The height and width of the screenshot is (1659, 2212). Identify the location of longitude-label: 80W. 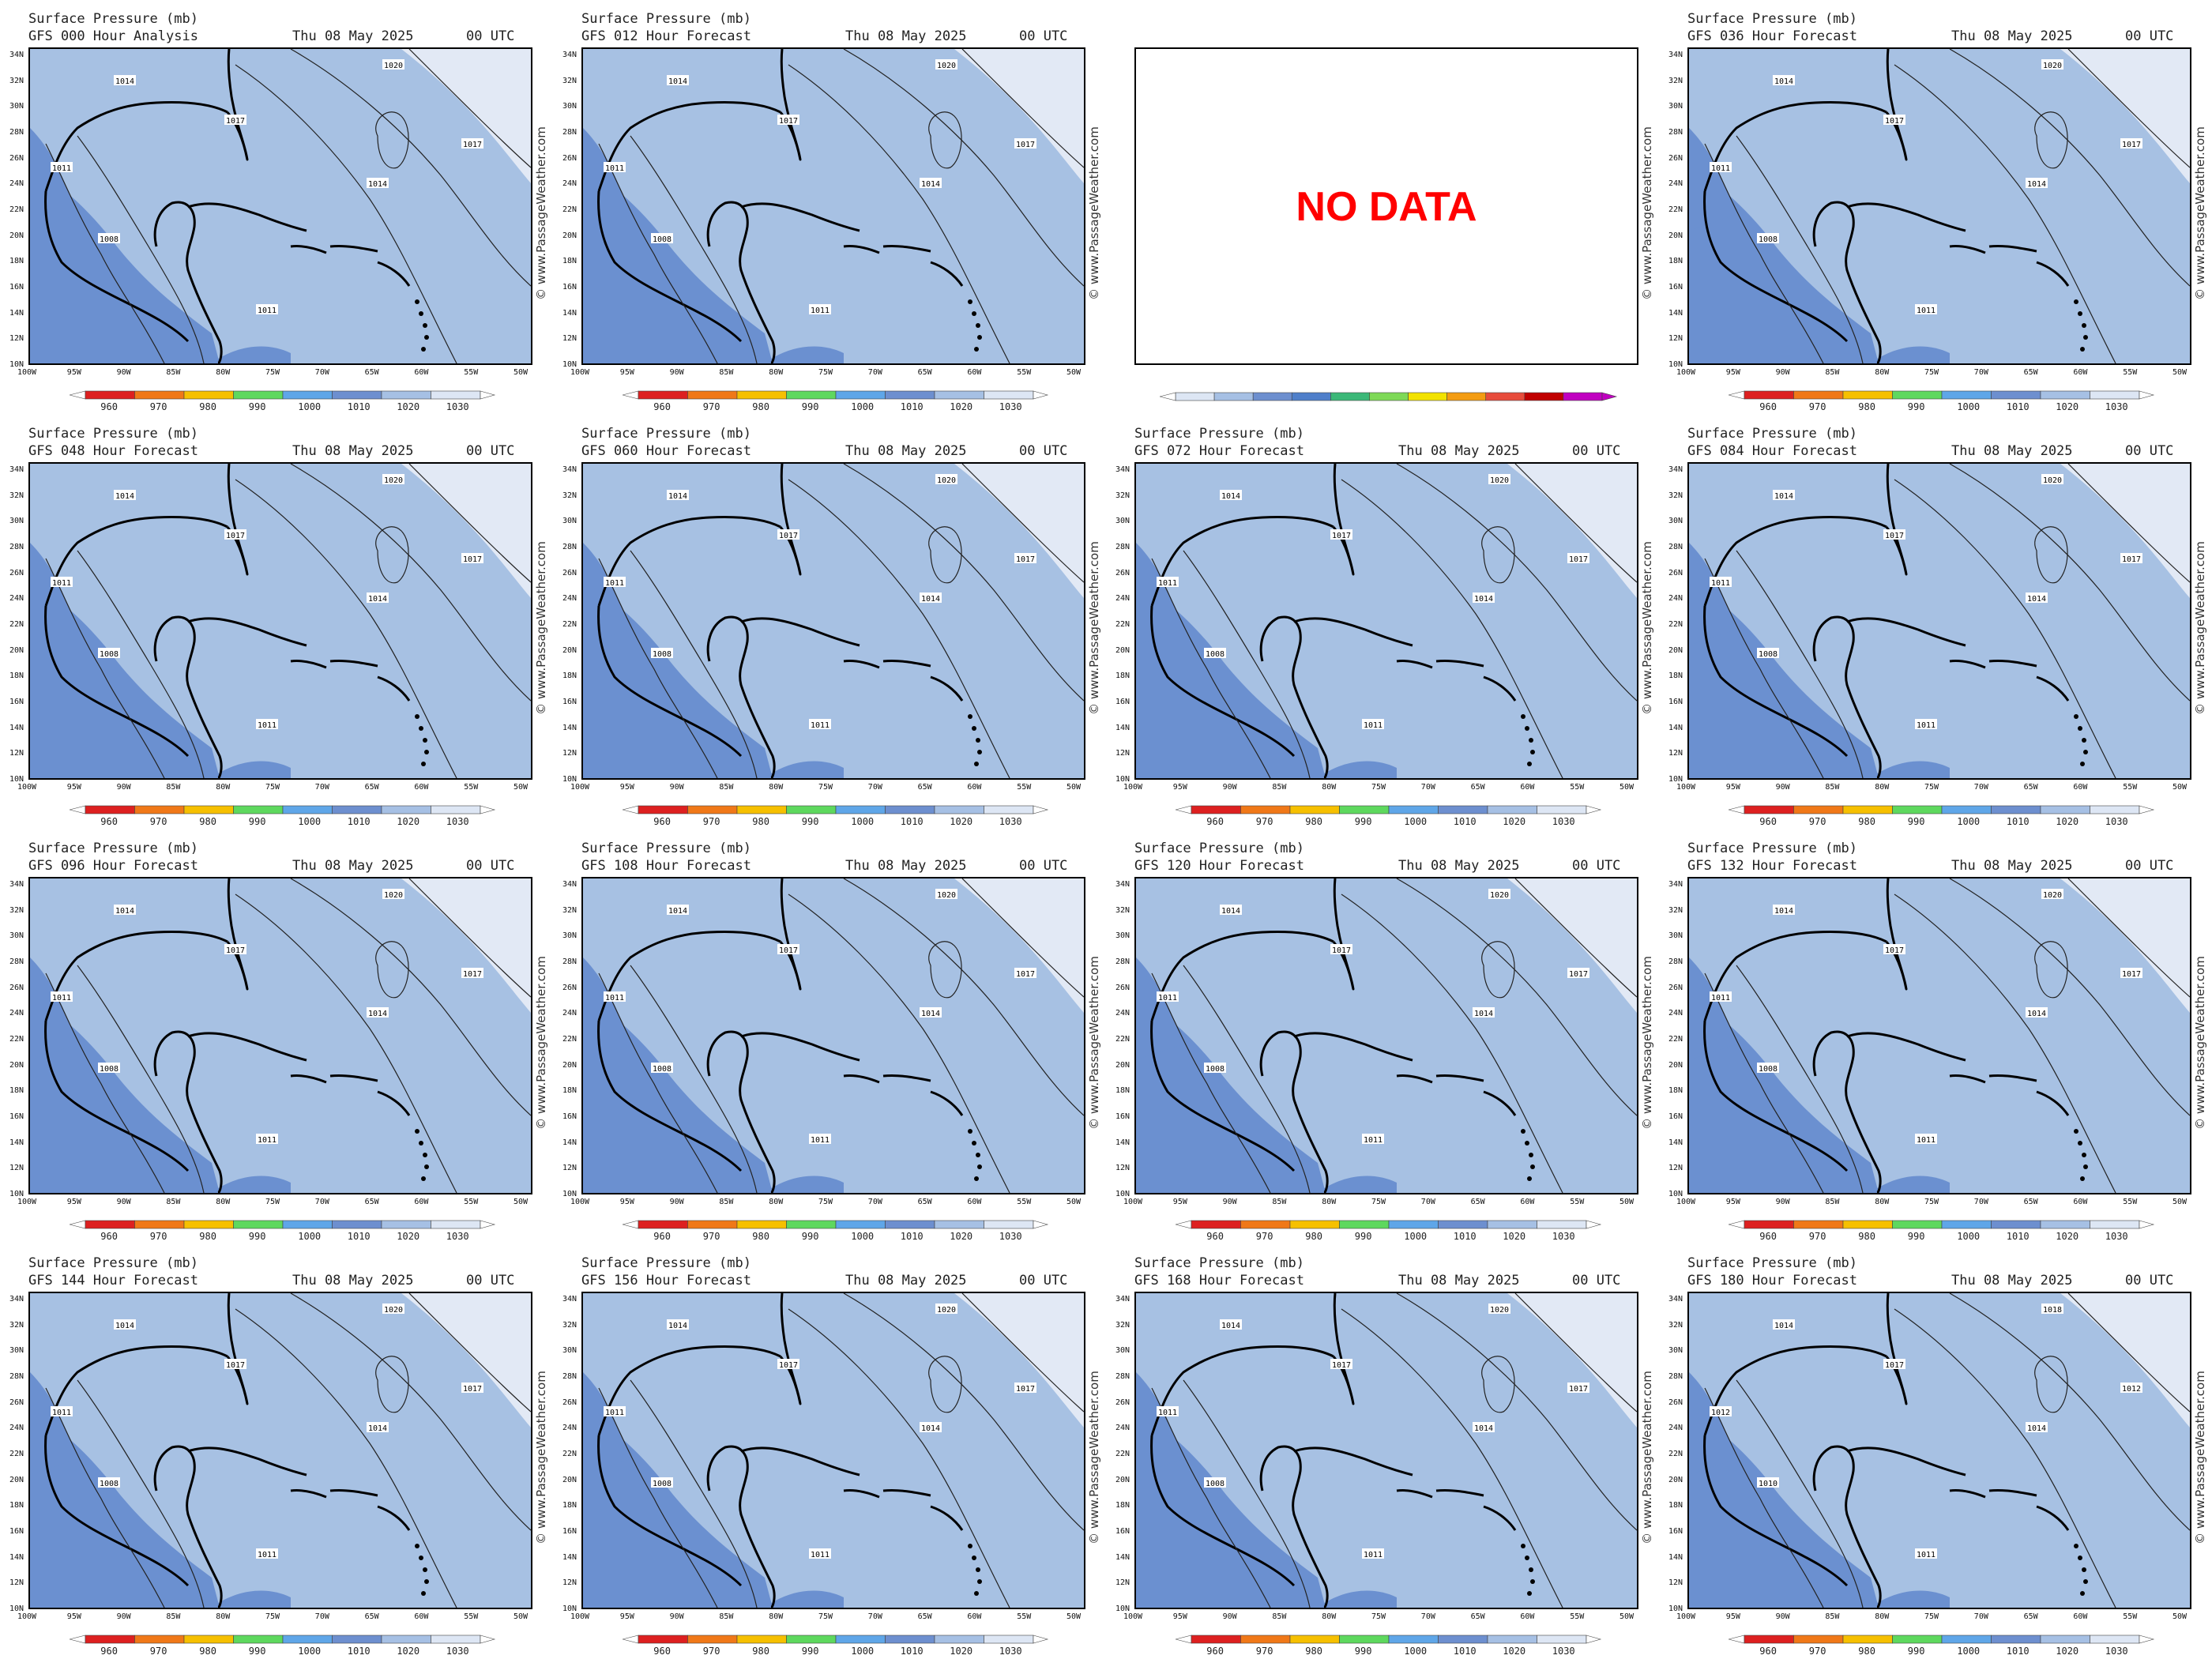
(223, 1617).